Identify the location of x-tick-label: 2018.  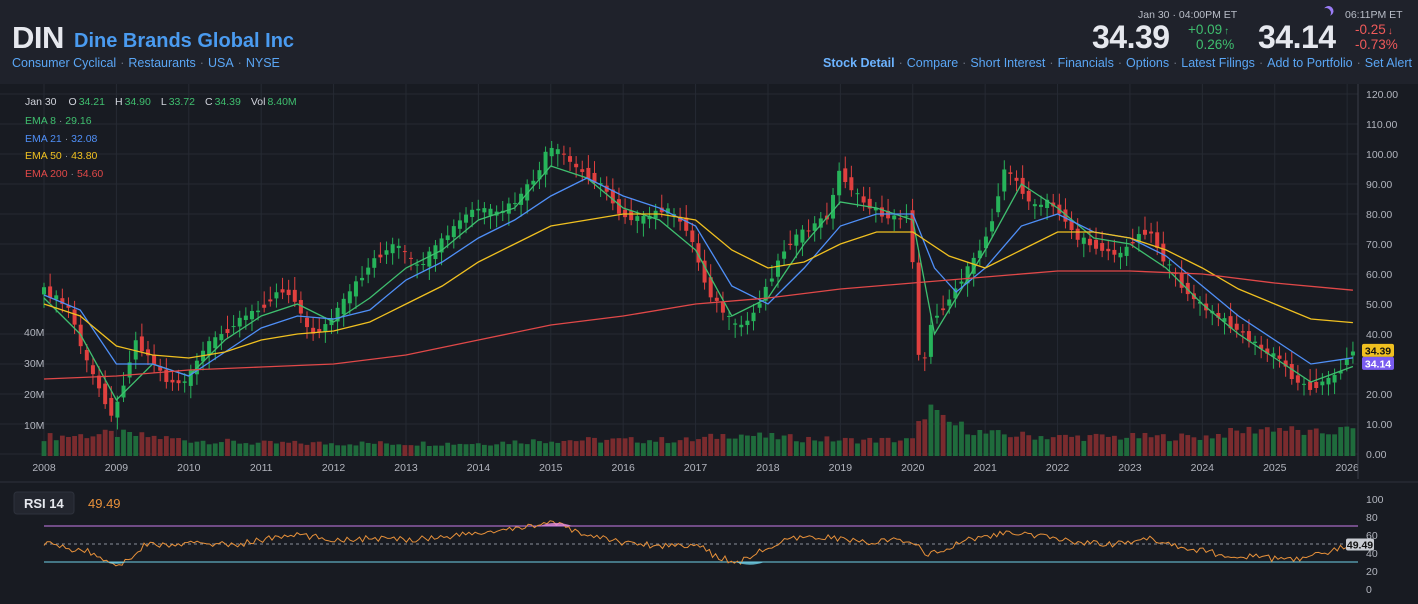
(768, 468).